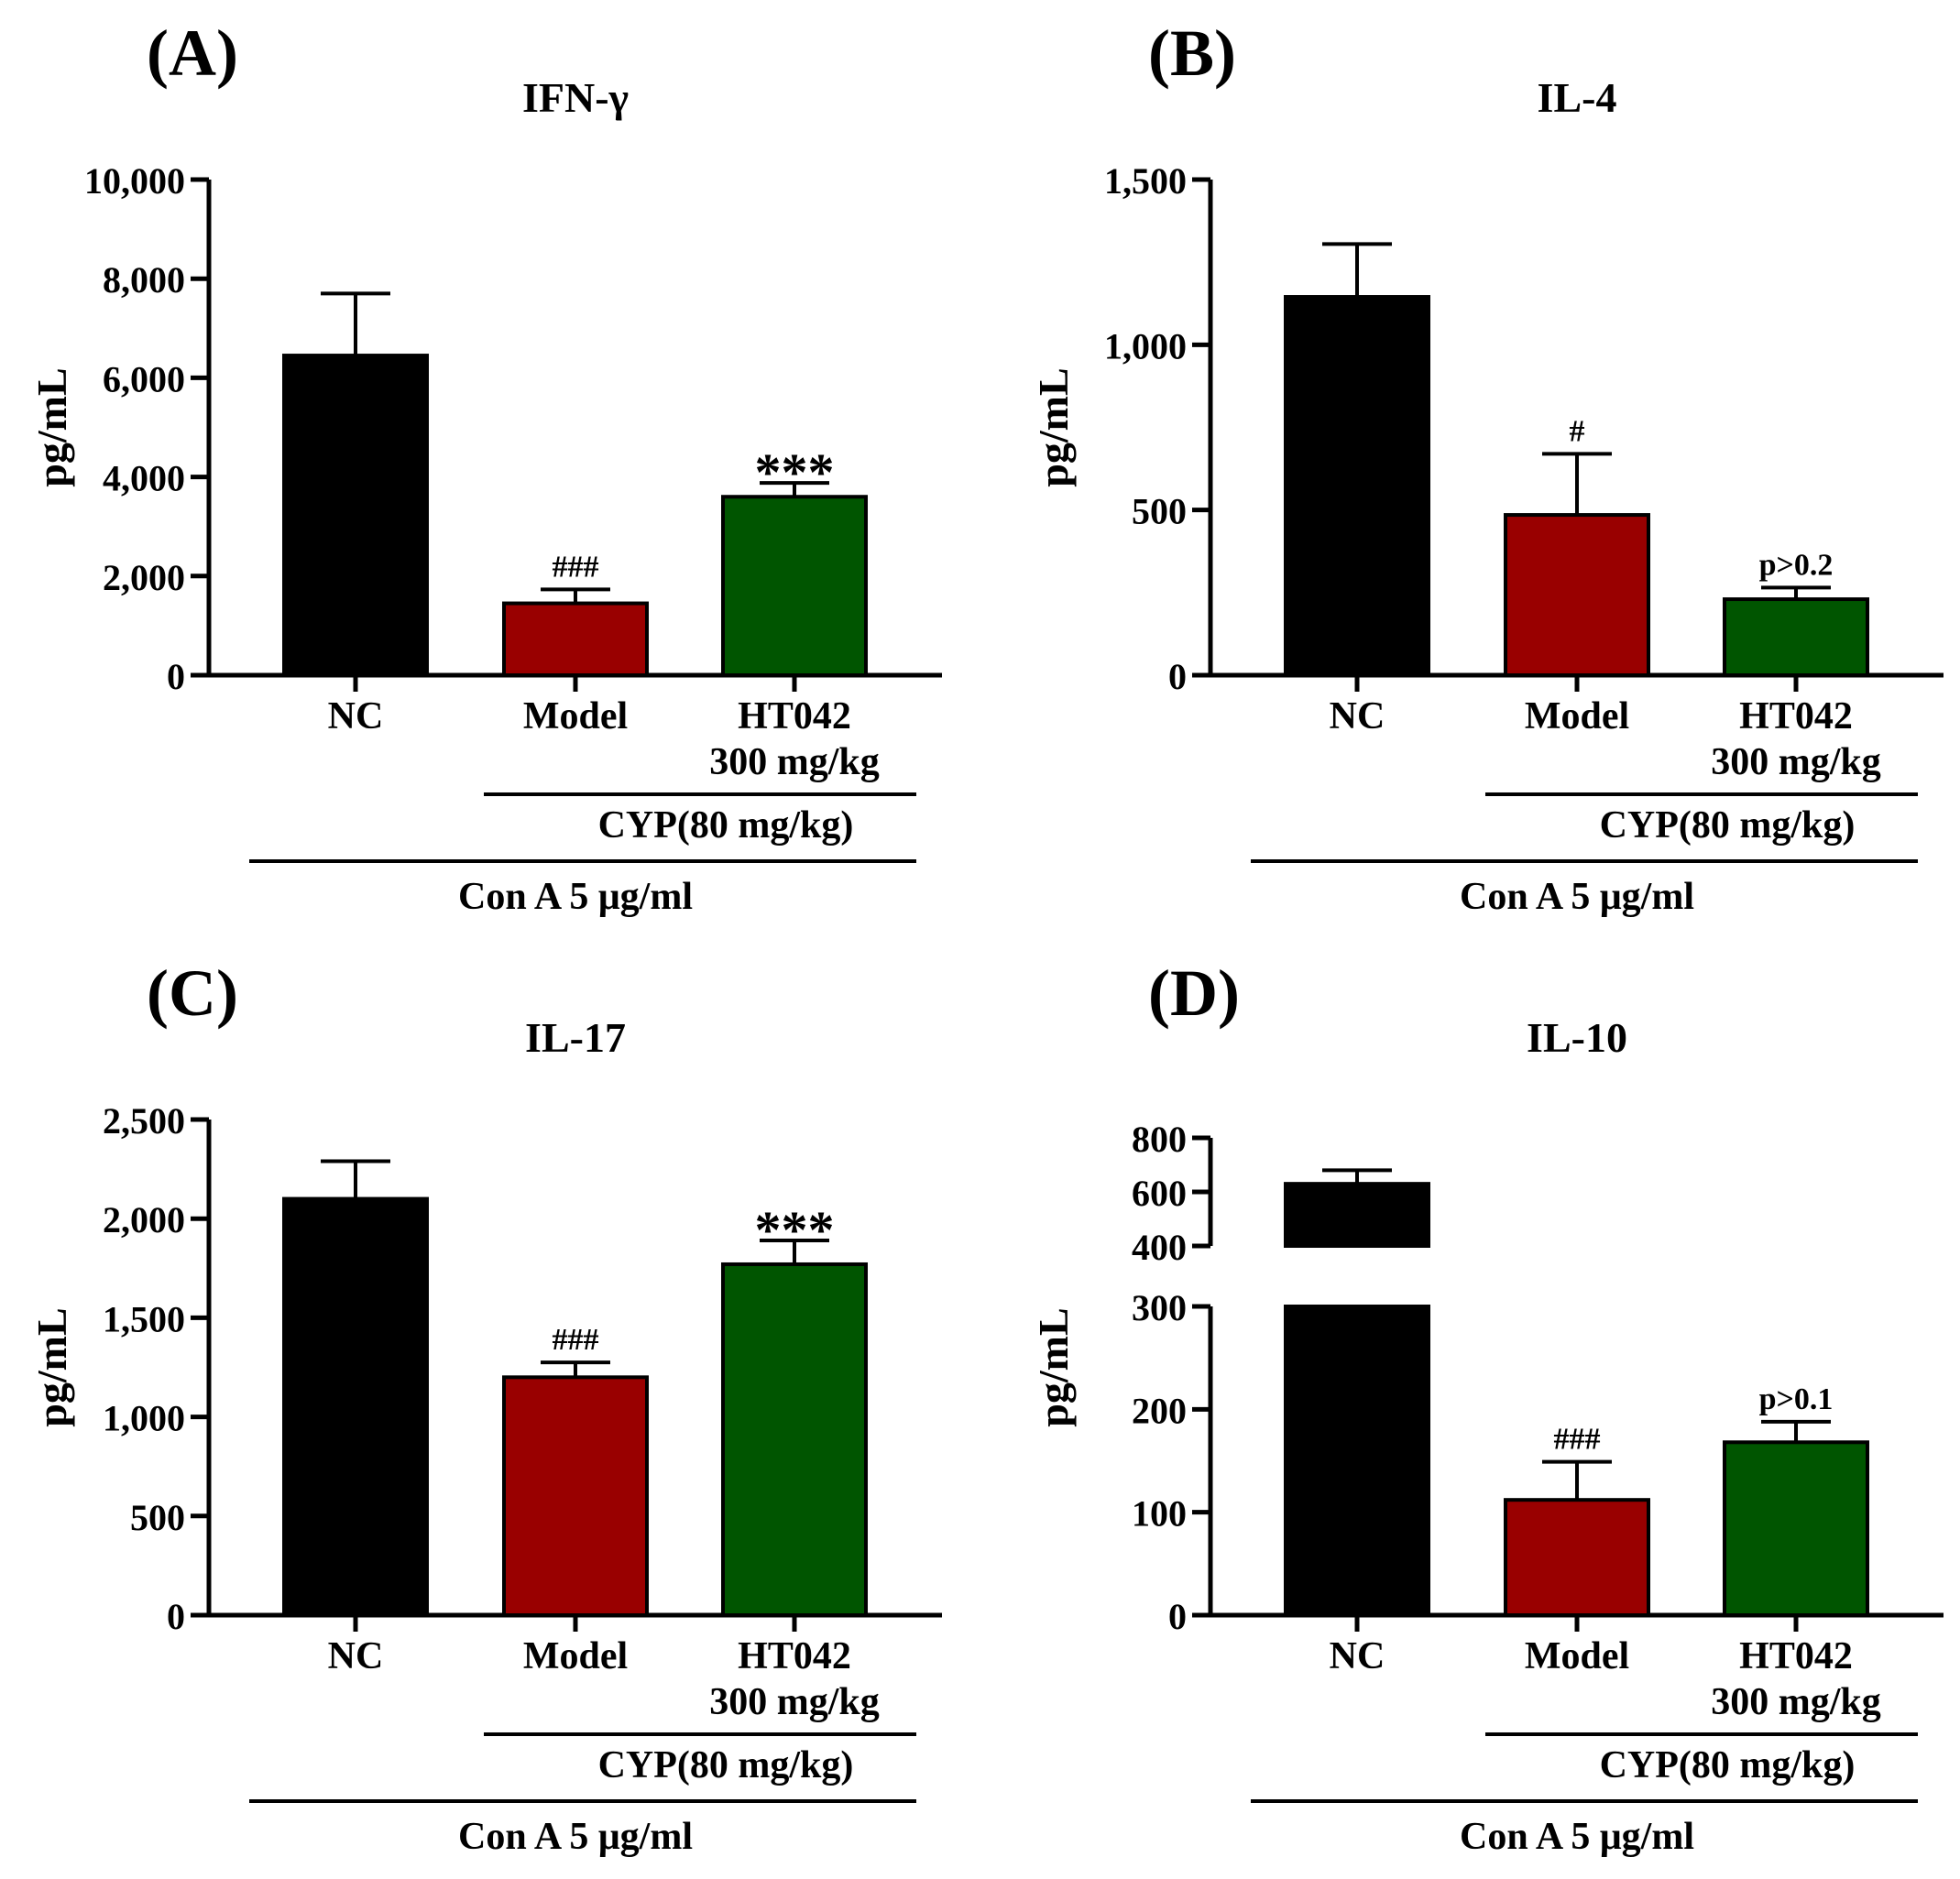 This screenshot has height=1879, width=1960. Describe the element at coordinates (1159, 1411) in the screenshot. I see `y-tick-label: 200` at that location.